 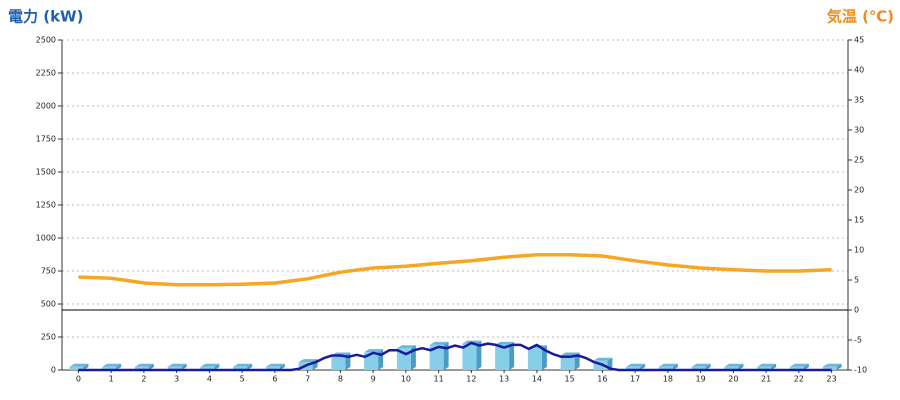 What do you see at coordinates (46, 205) in the screenshot?
I see `y-tick-label: 1250` at bounding box center [46, 205].